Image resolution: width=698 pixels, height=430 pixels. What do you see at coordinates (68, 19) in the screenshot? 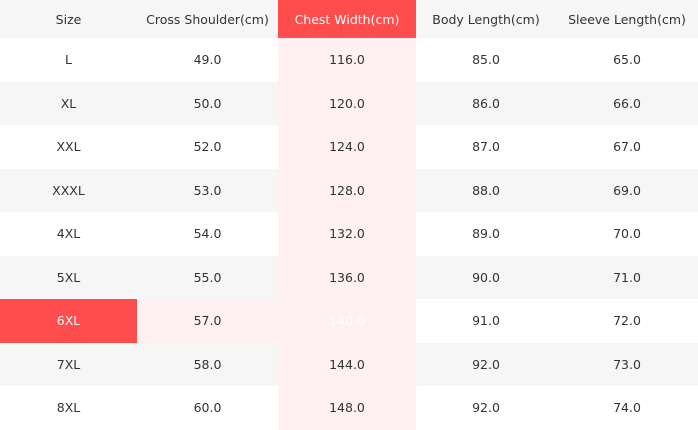
I see `header-cell: Size` at bounding box center [68, 19].